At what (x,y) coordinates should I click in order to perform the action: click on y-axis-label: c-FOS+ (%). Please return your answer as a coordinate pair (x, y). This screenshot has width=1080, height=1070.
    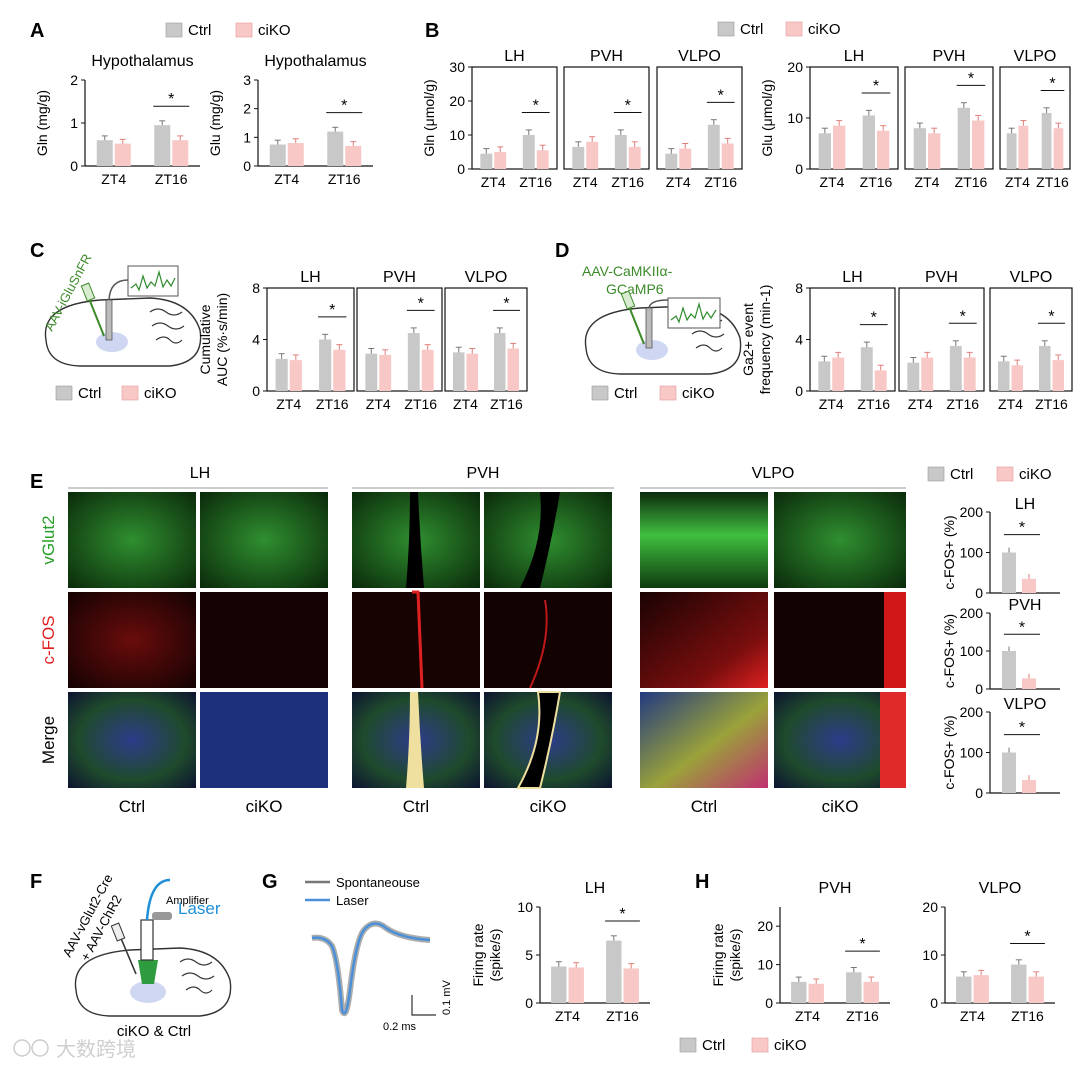
    Looking at the image, I should click on (949, 651).